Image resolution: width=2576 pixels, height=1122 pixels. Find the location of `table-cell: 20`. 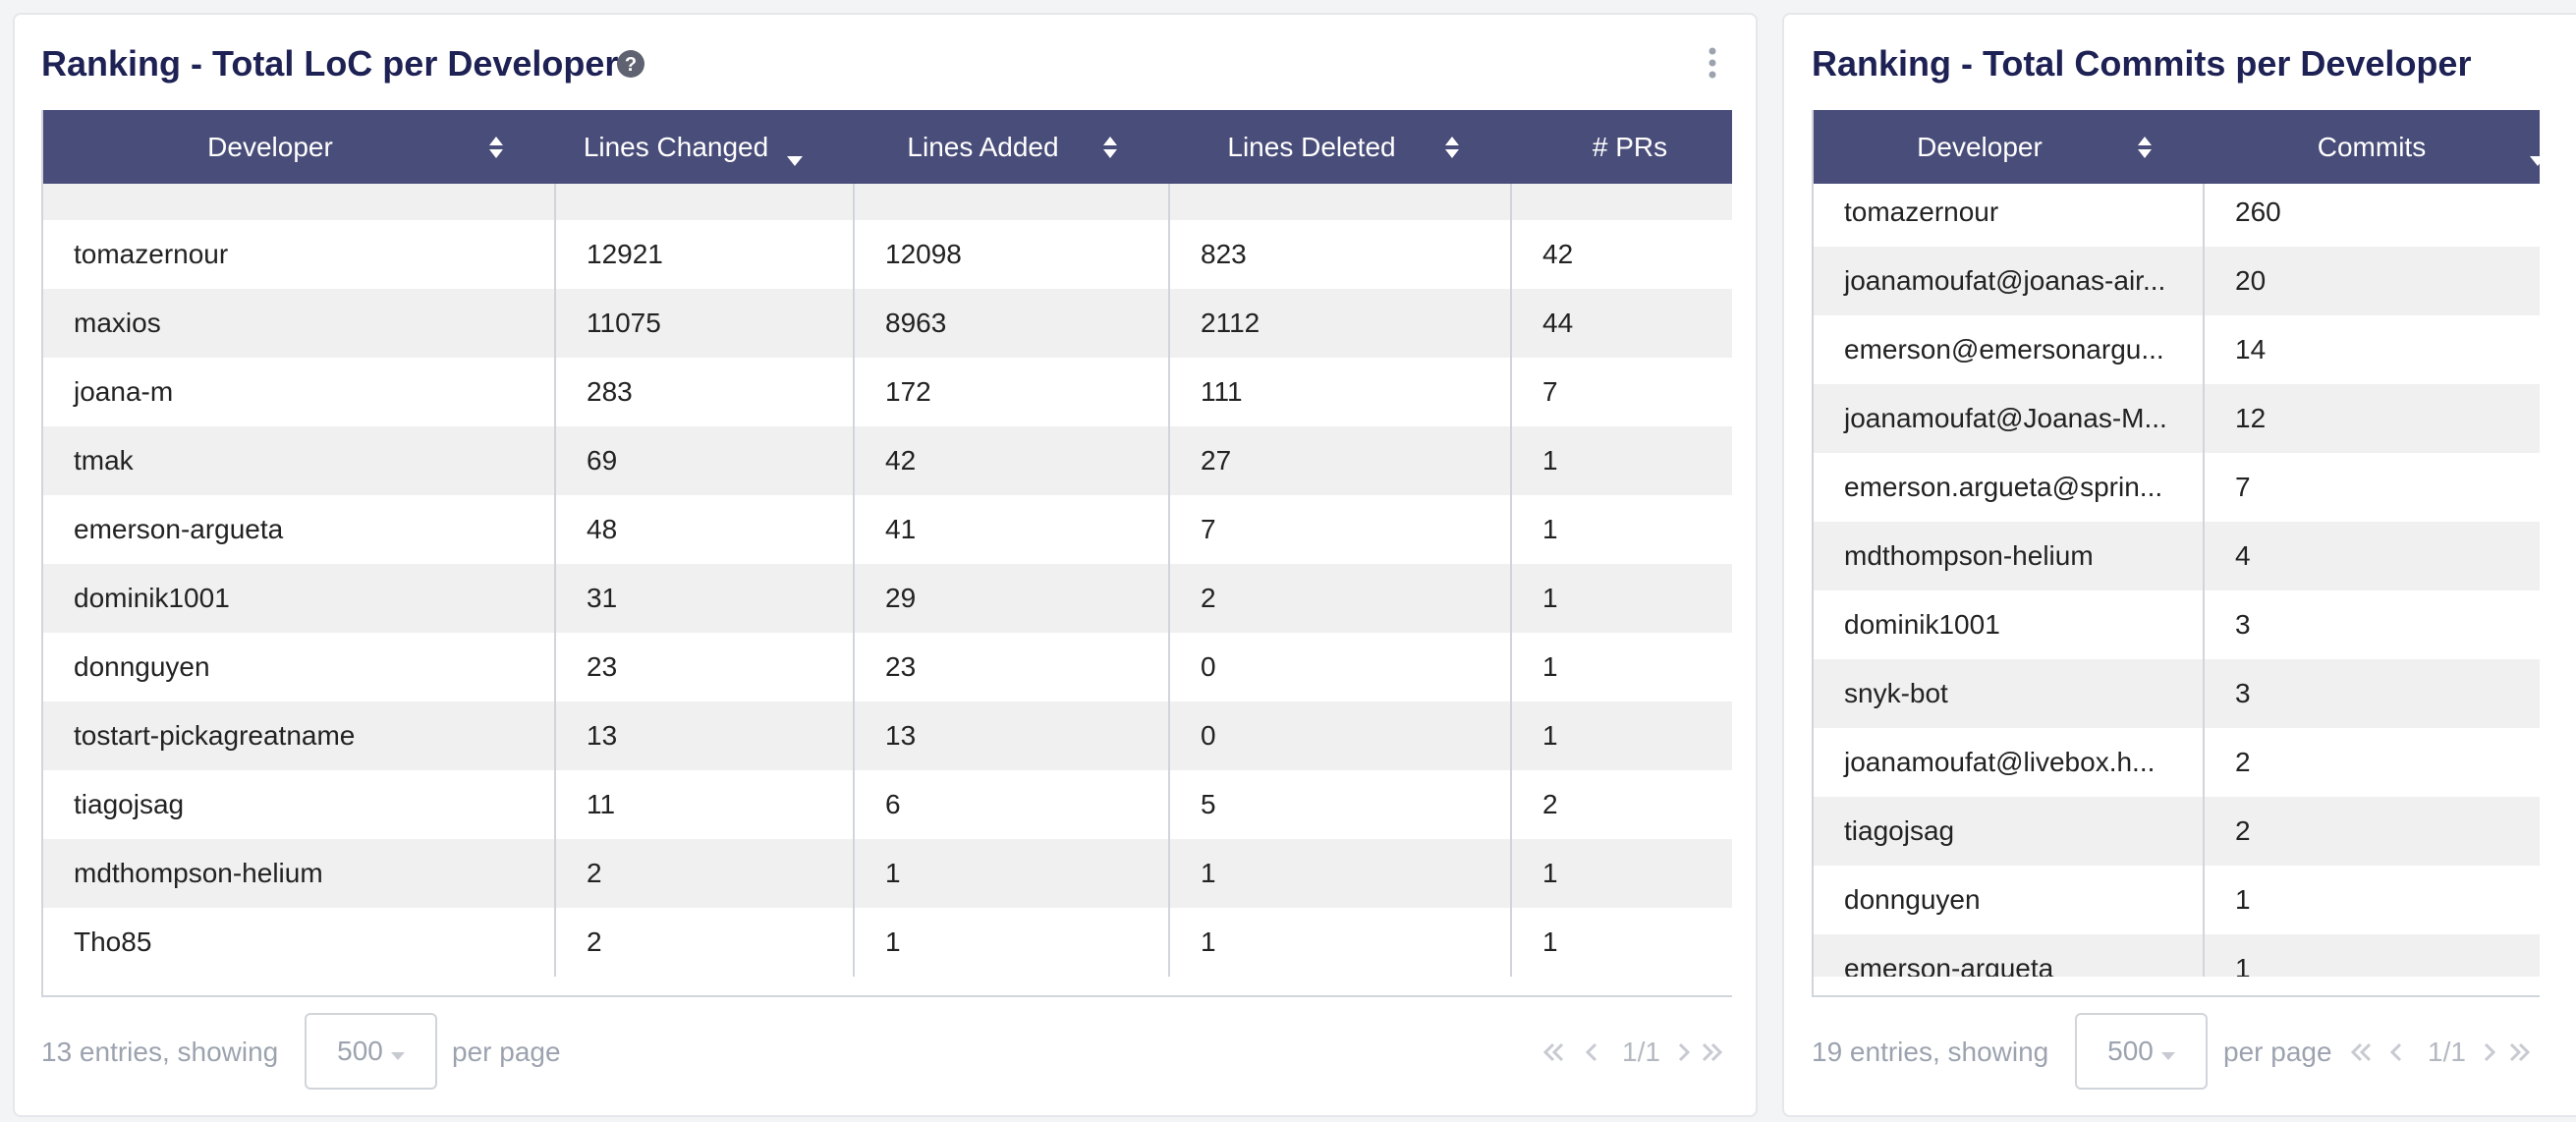

table-cell: 20 is located at coordinates (2372, 281).